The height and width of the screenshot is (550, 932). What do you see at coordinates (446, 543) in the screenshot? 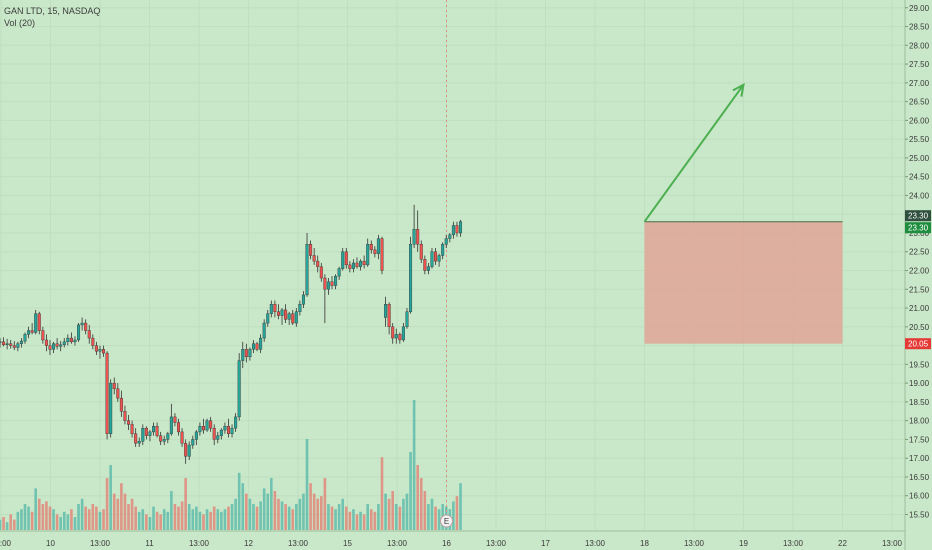
I see `time-tick-label: 16` at bounding box center [446, 543].